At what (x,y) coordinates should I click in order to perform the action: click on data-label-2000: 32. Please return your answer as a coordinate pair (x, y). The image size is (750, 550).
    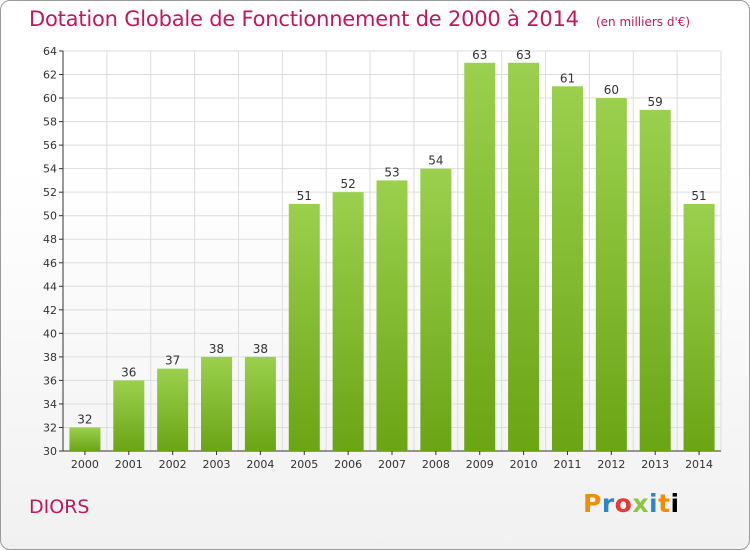
    Looking at the image, I should click on (84, 419).